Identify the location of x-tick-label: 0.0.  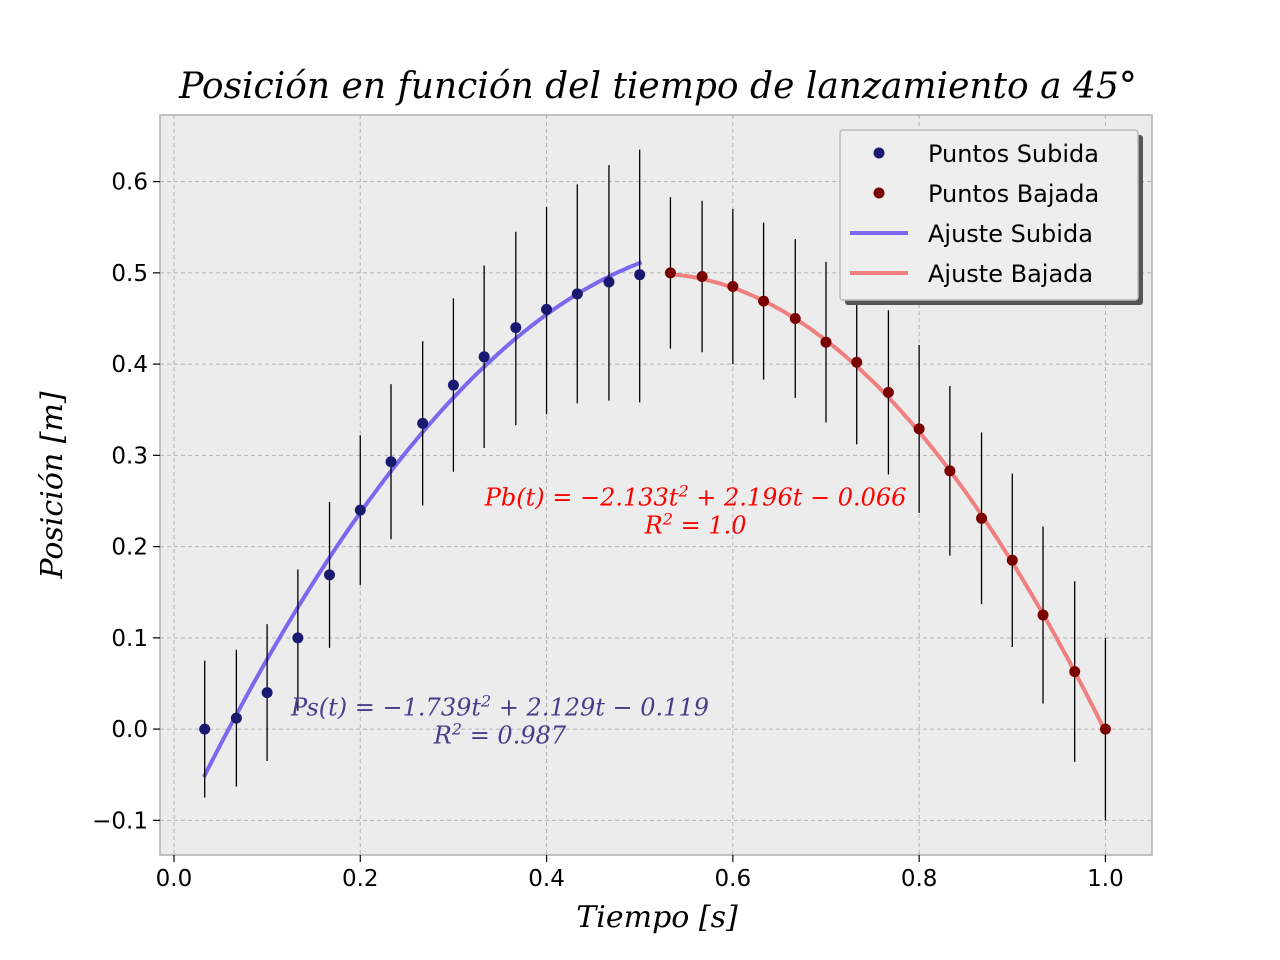
(174, 879).